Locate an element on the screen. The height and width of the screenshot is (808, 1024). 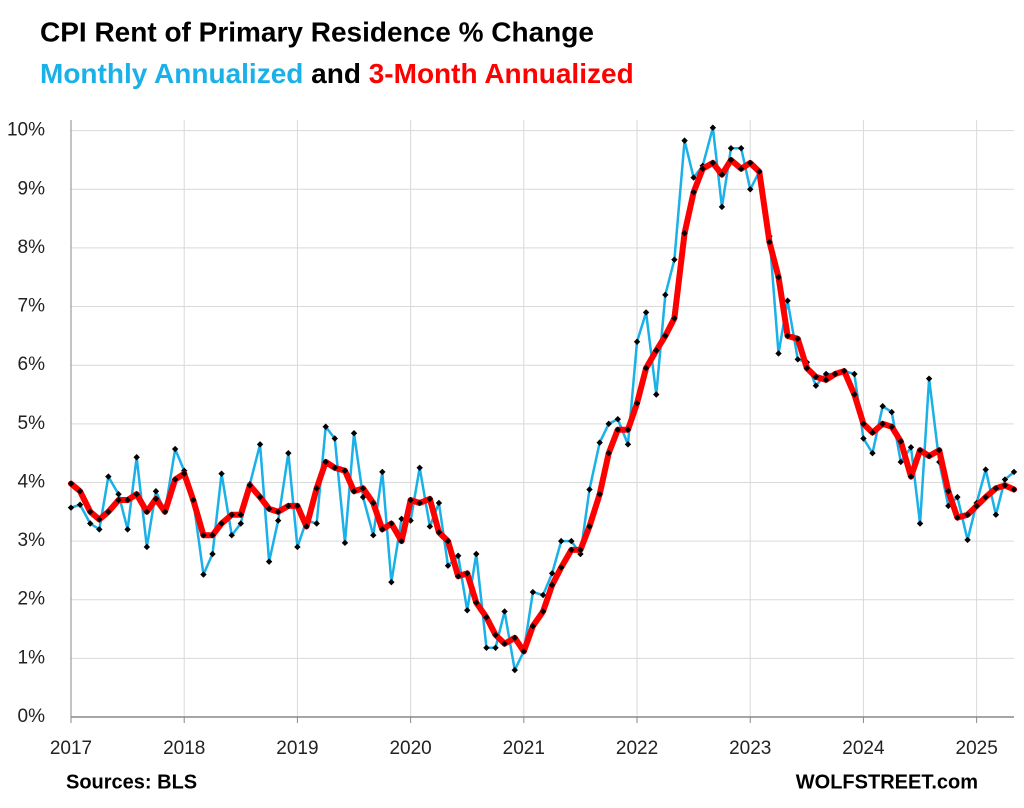
subtitle-connector: and is located at coordinates (336, 73).